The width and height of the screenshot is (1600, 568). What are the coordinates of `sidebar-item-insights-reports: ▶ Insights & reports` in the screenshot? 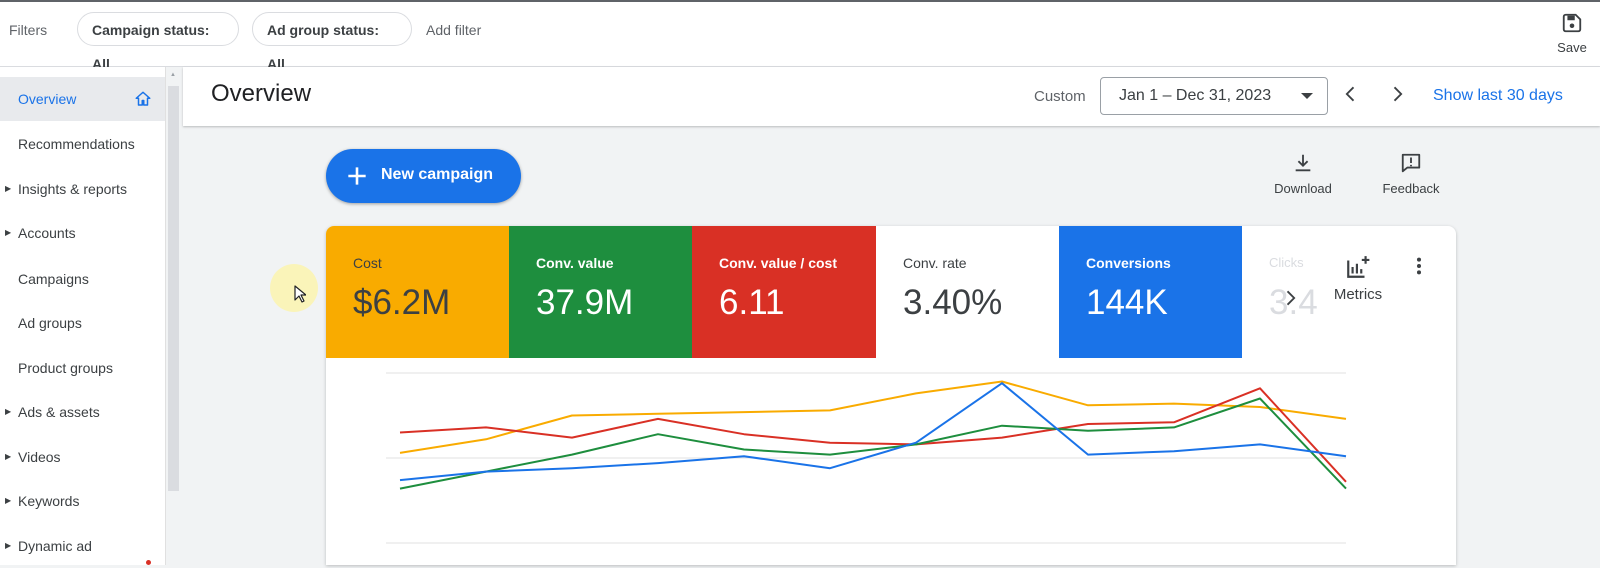 It's located at (82, 189).